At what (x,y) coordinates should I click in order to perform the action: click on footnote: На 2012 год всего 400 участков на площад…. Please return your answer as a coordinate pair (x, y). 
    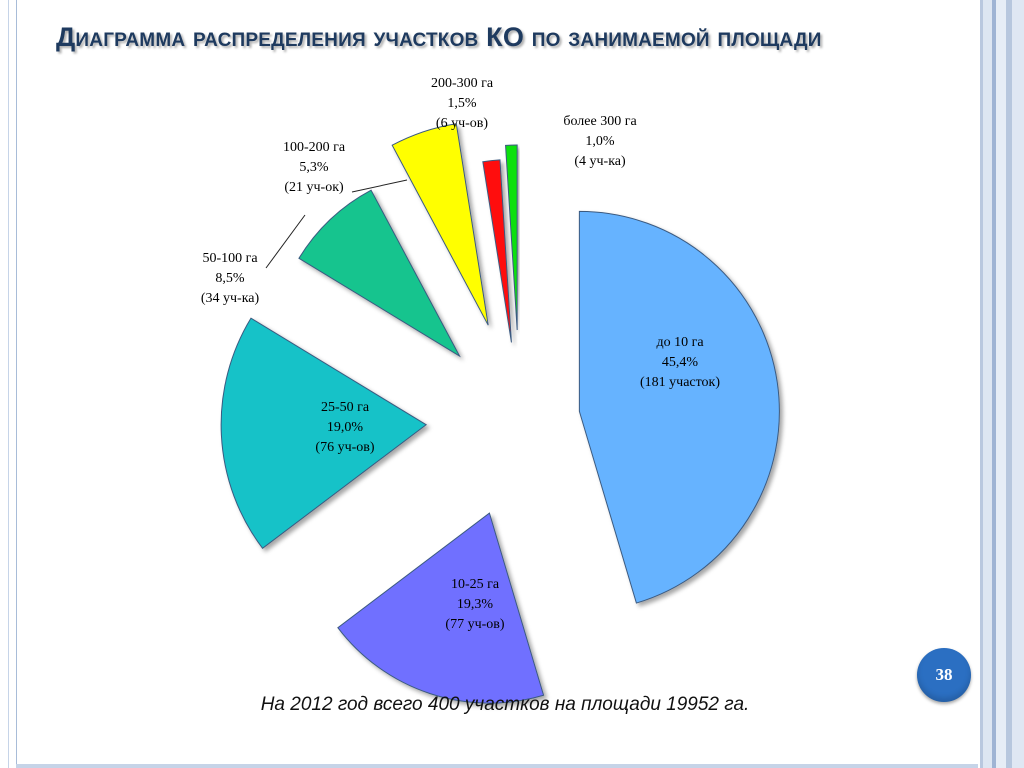
    Looking at the image, I should click on (505, 704).